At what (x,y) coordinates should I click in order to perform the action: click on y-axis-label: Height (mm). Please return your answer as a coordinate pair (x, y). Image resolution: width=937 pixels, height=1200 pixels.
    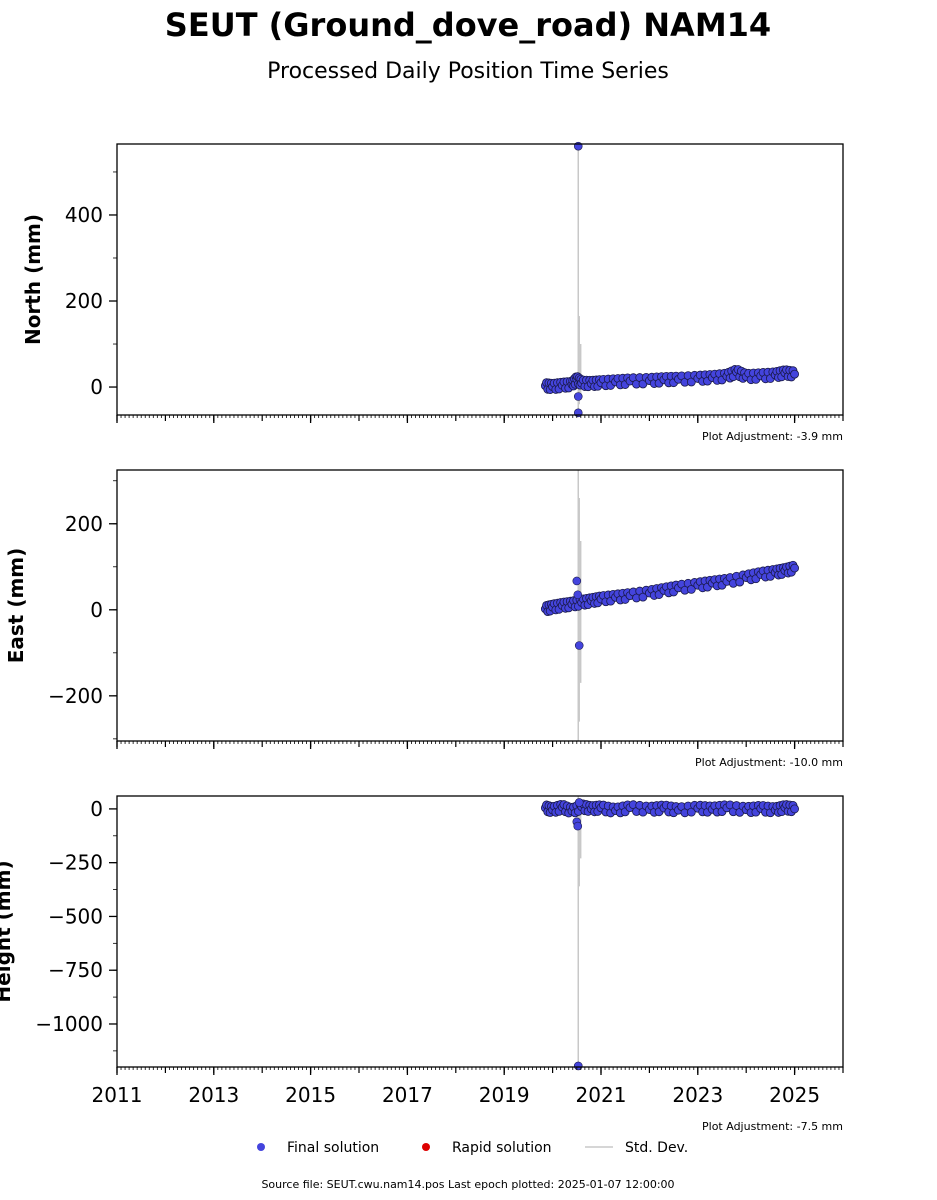
    Looking at the image, I should click on (7, 931).